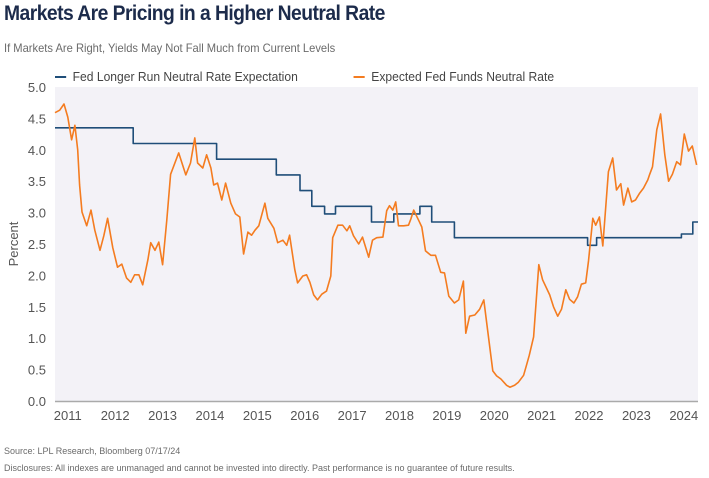 This screenshot has height=478, width=709. What do you see at coordinates (399, 415) in the screenshot?
I see `x-tick-label: 2018` at bounding box center [399, 415].